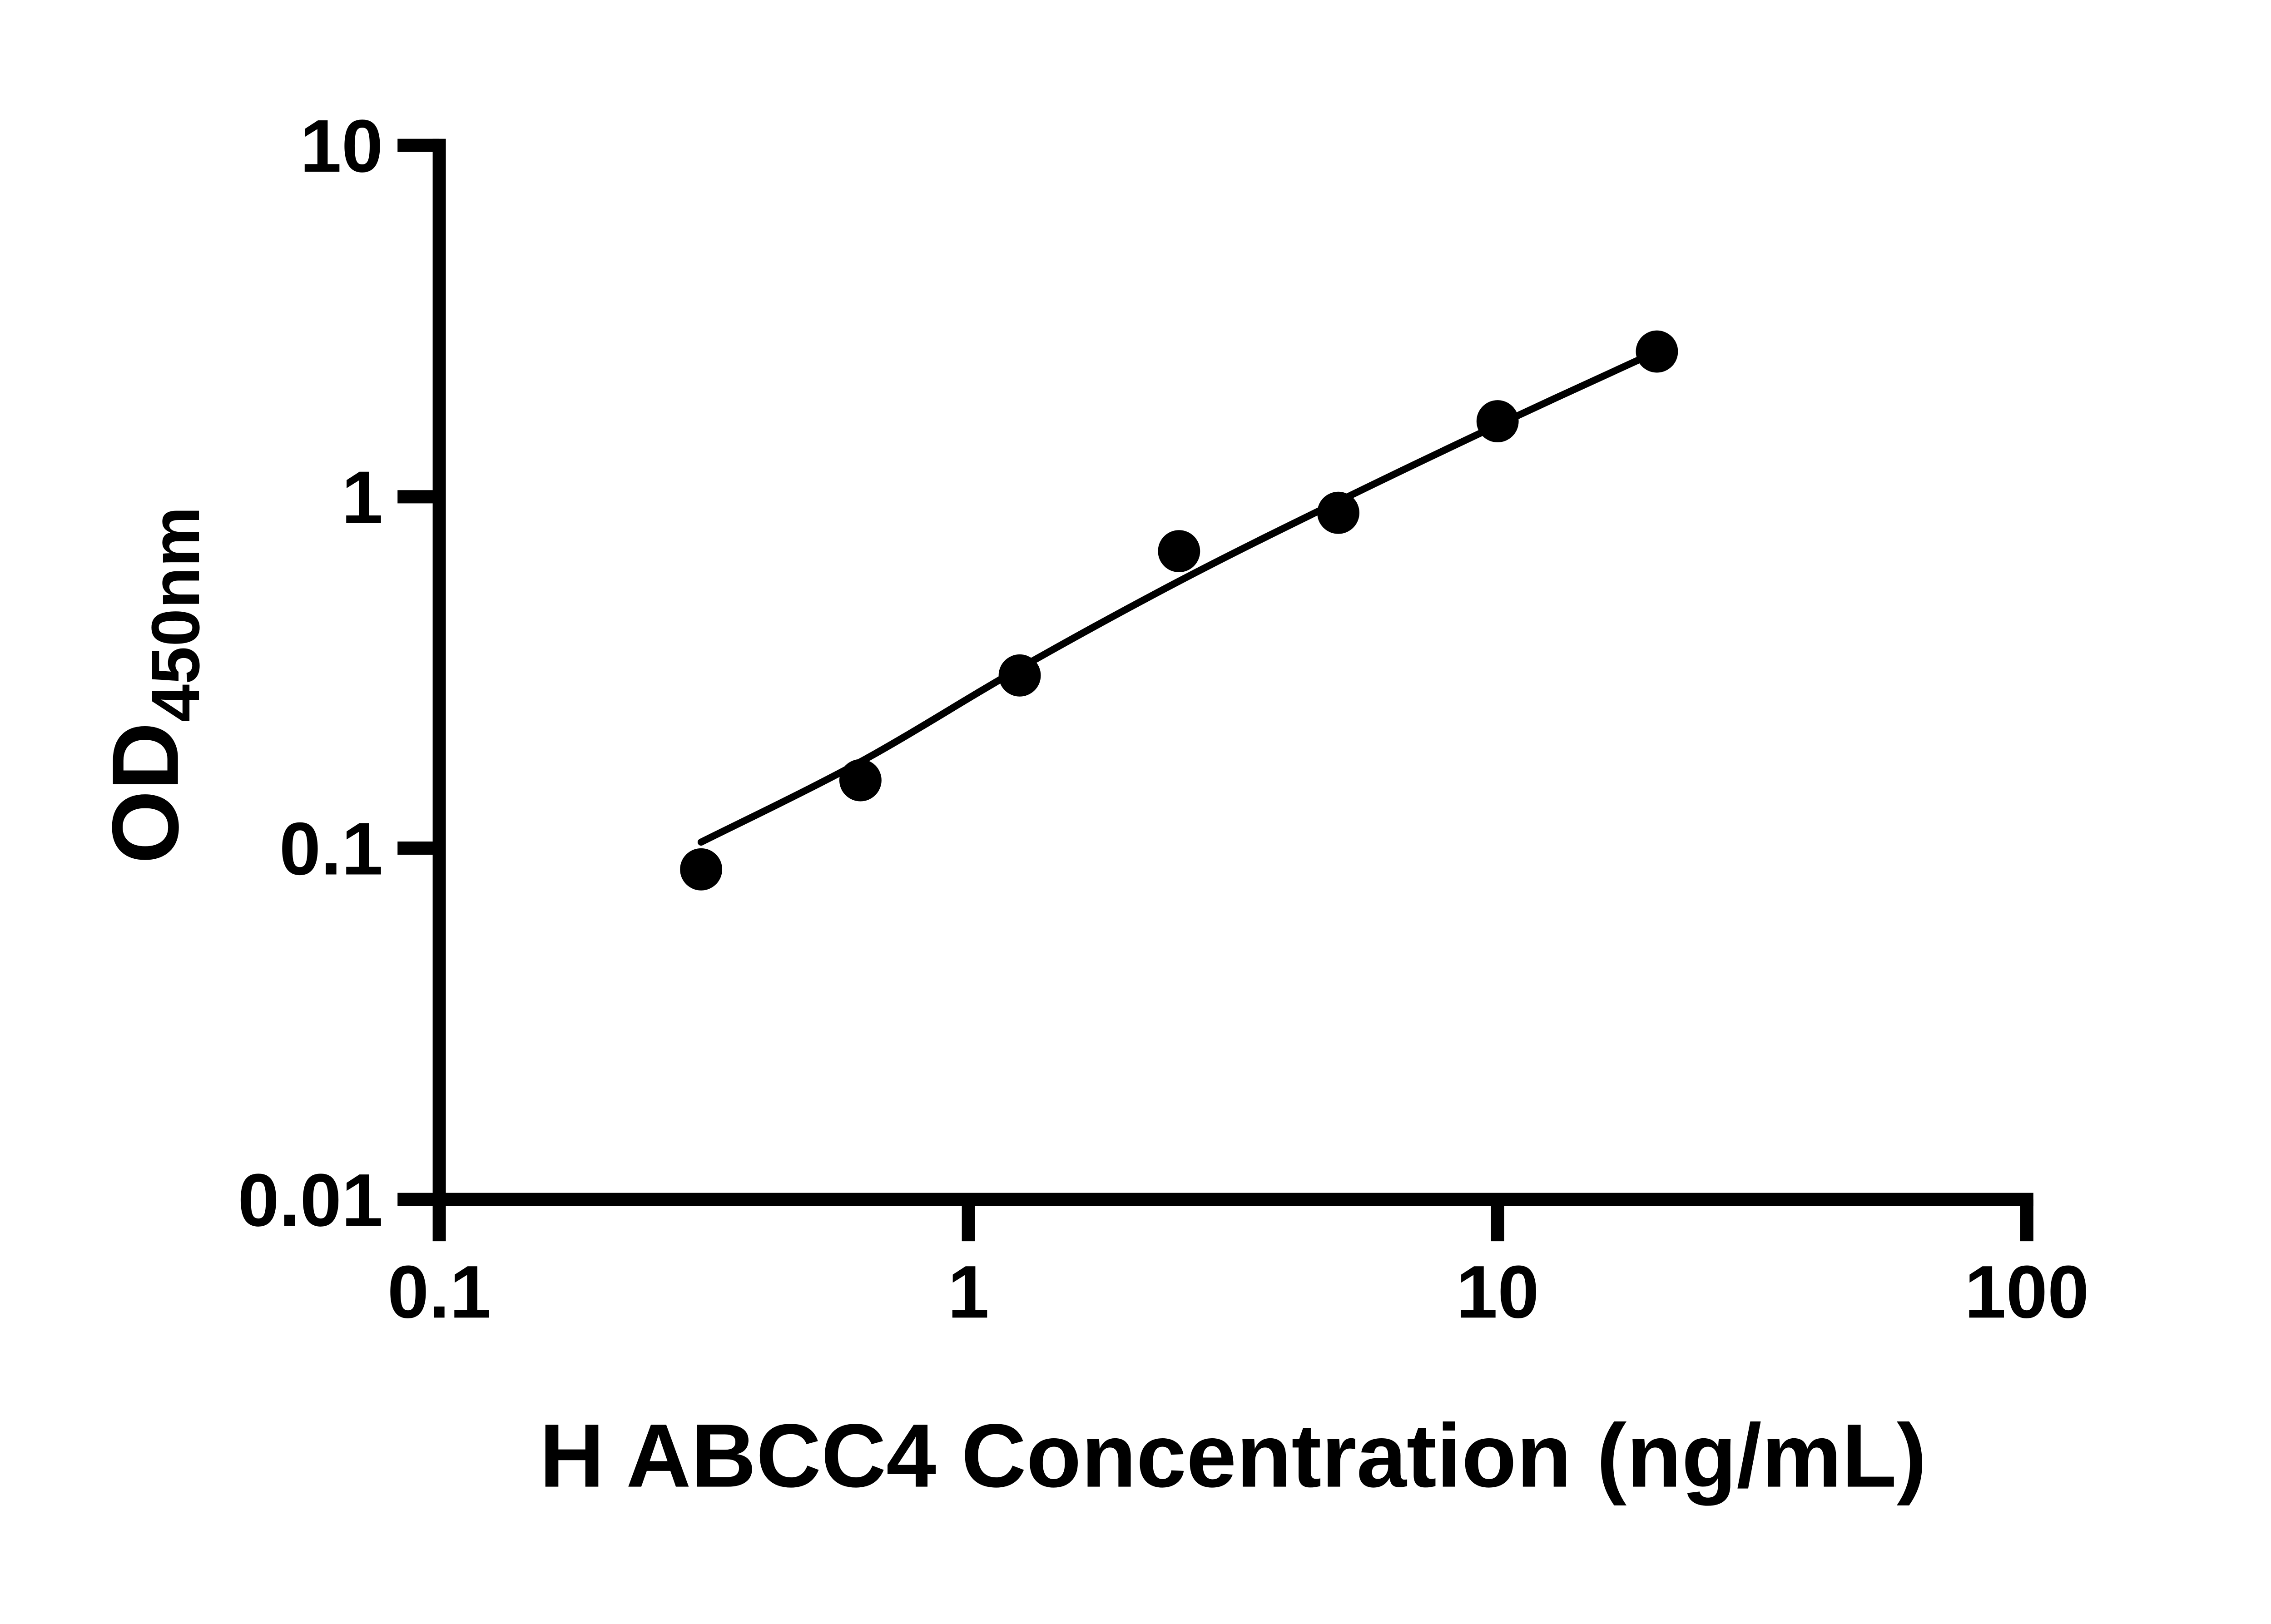 The height and width of the screenshot is (1624, 2271). Describe the element at coordinates (145, 793) in the screenshot. I see `y-axis-title-main: OD` at that location.